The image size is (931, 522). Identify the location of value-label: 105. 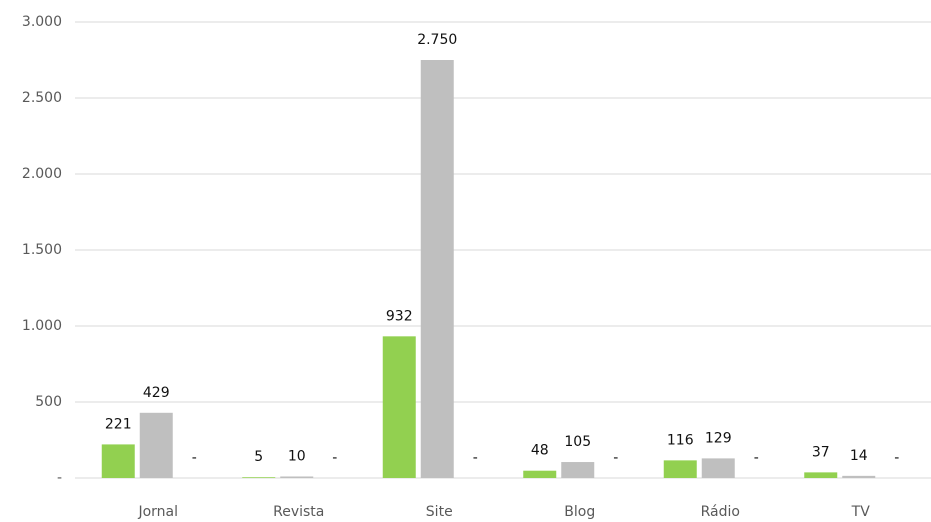
(577, 442).